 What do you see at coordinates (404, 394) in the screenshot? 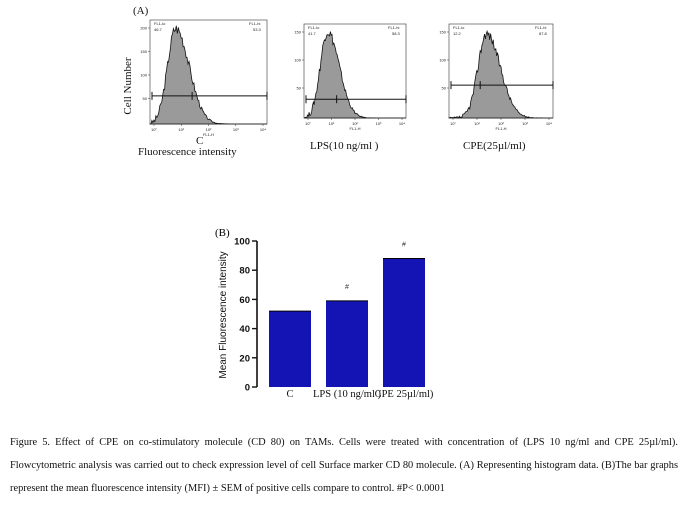
I see `x-tick-label: CPE 25µl/ml)` at bounding box center [404, 394].